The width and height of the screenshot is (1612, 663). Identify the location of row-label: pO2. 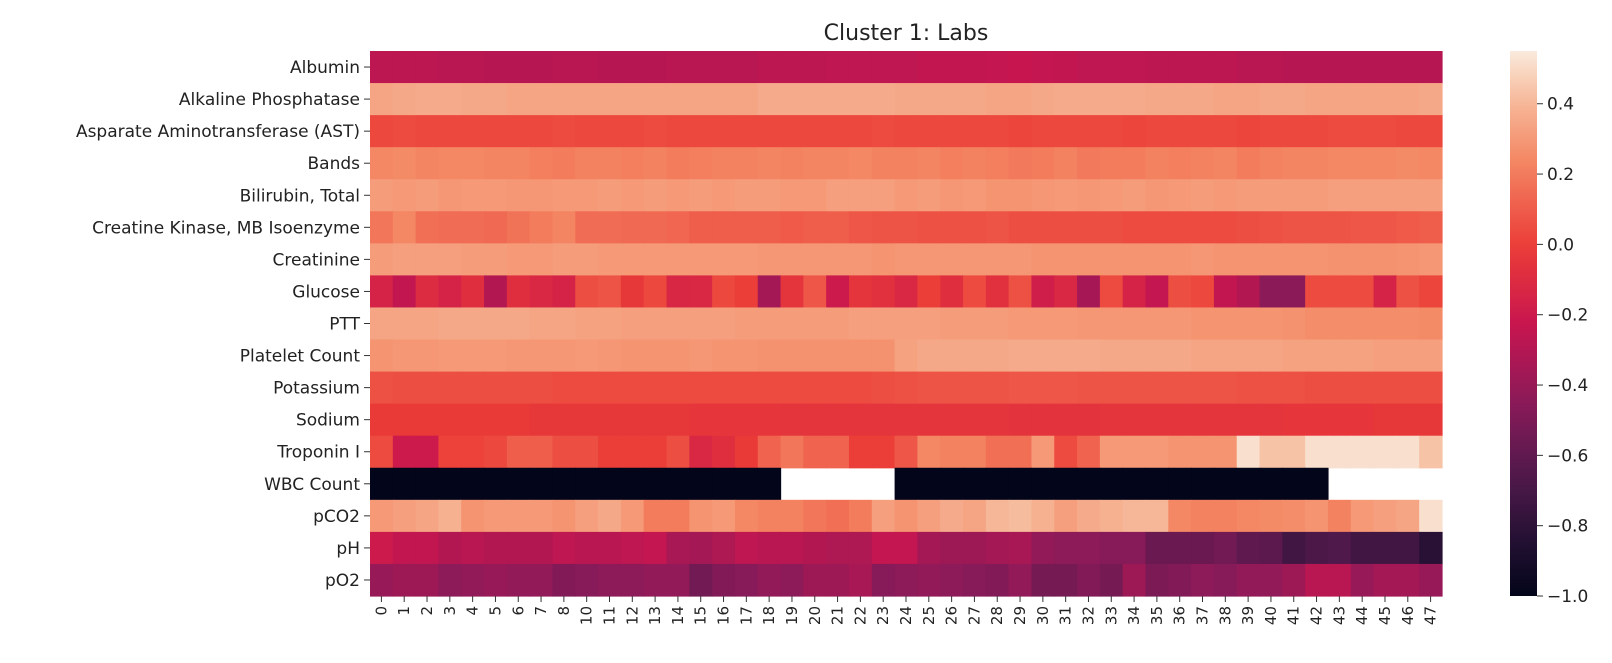
(342, 581).